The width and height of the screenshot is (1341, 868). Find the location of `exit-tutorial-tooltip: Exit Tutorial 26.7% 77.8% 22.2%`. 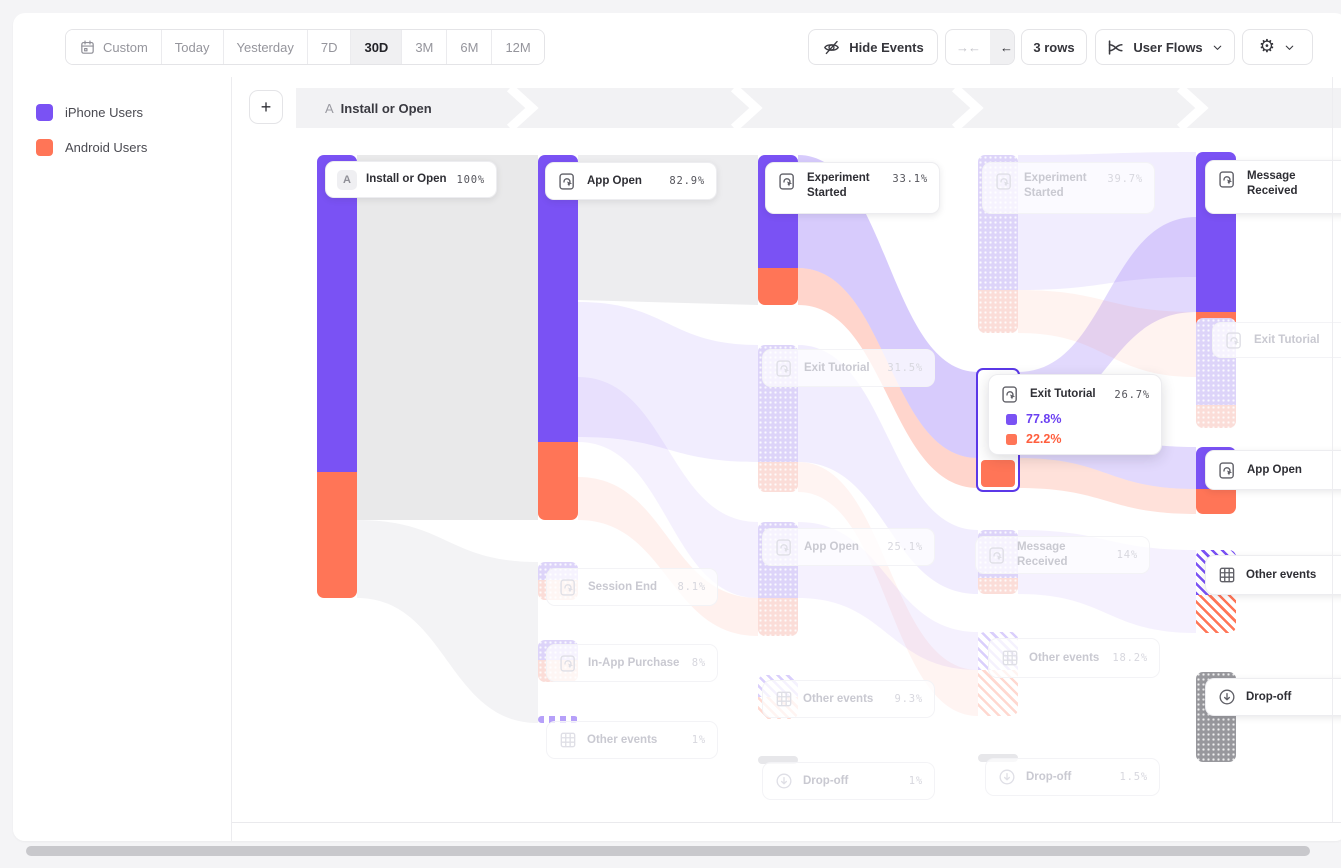

exit-tutorial-tooltip: Exit Tutorial 26.7% 77.8% 22.2% is located at coordinates (1075, 414).